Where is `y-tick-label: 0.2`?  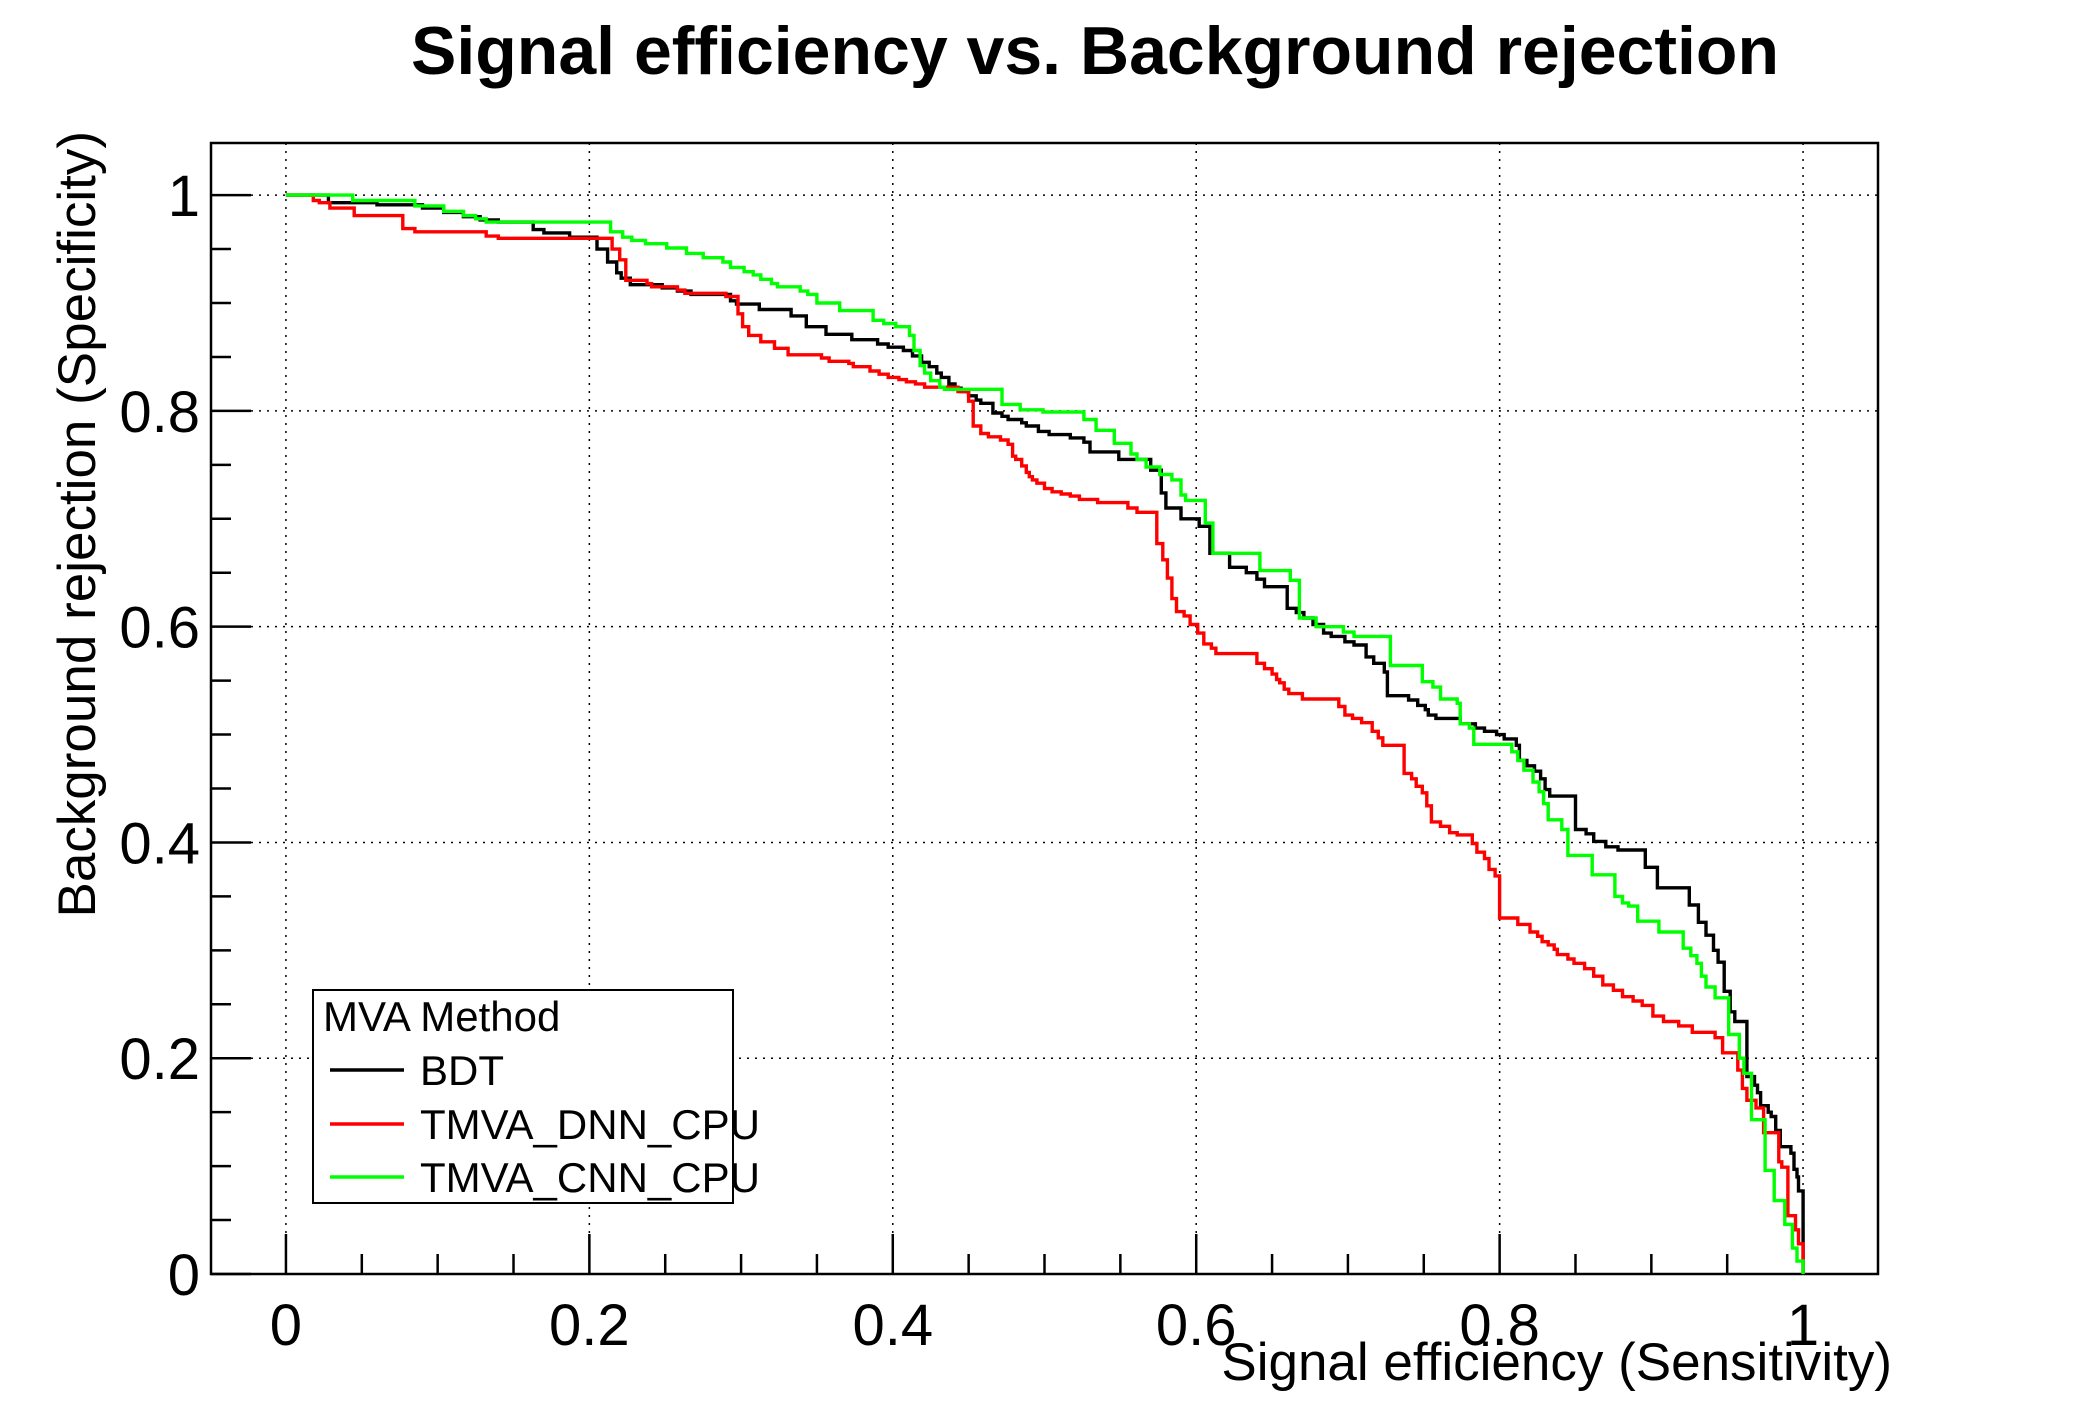
y-tick-label: 0.2 is located at coordinates (159, 1059).